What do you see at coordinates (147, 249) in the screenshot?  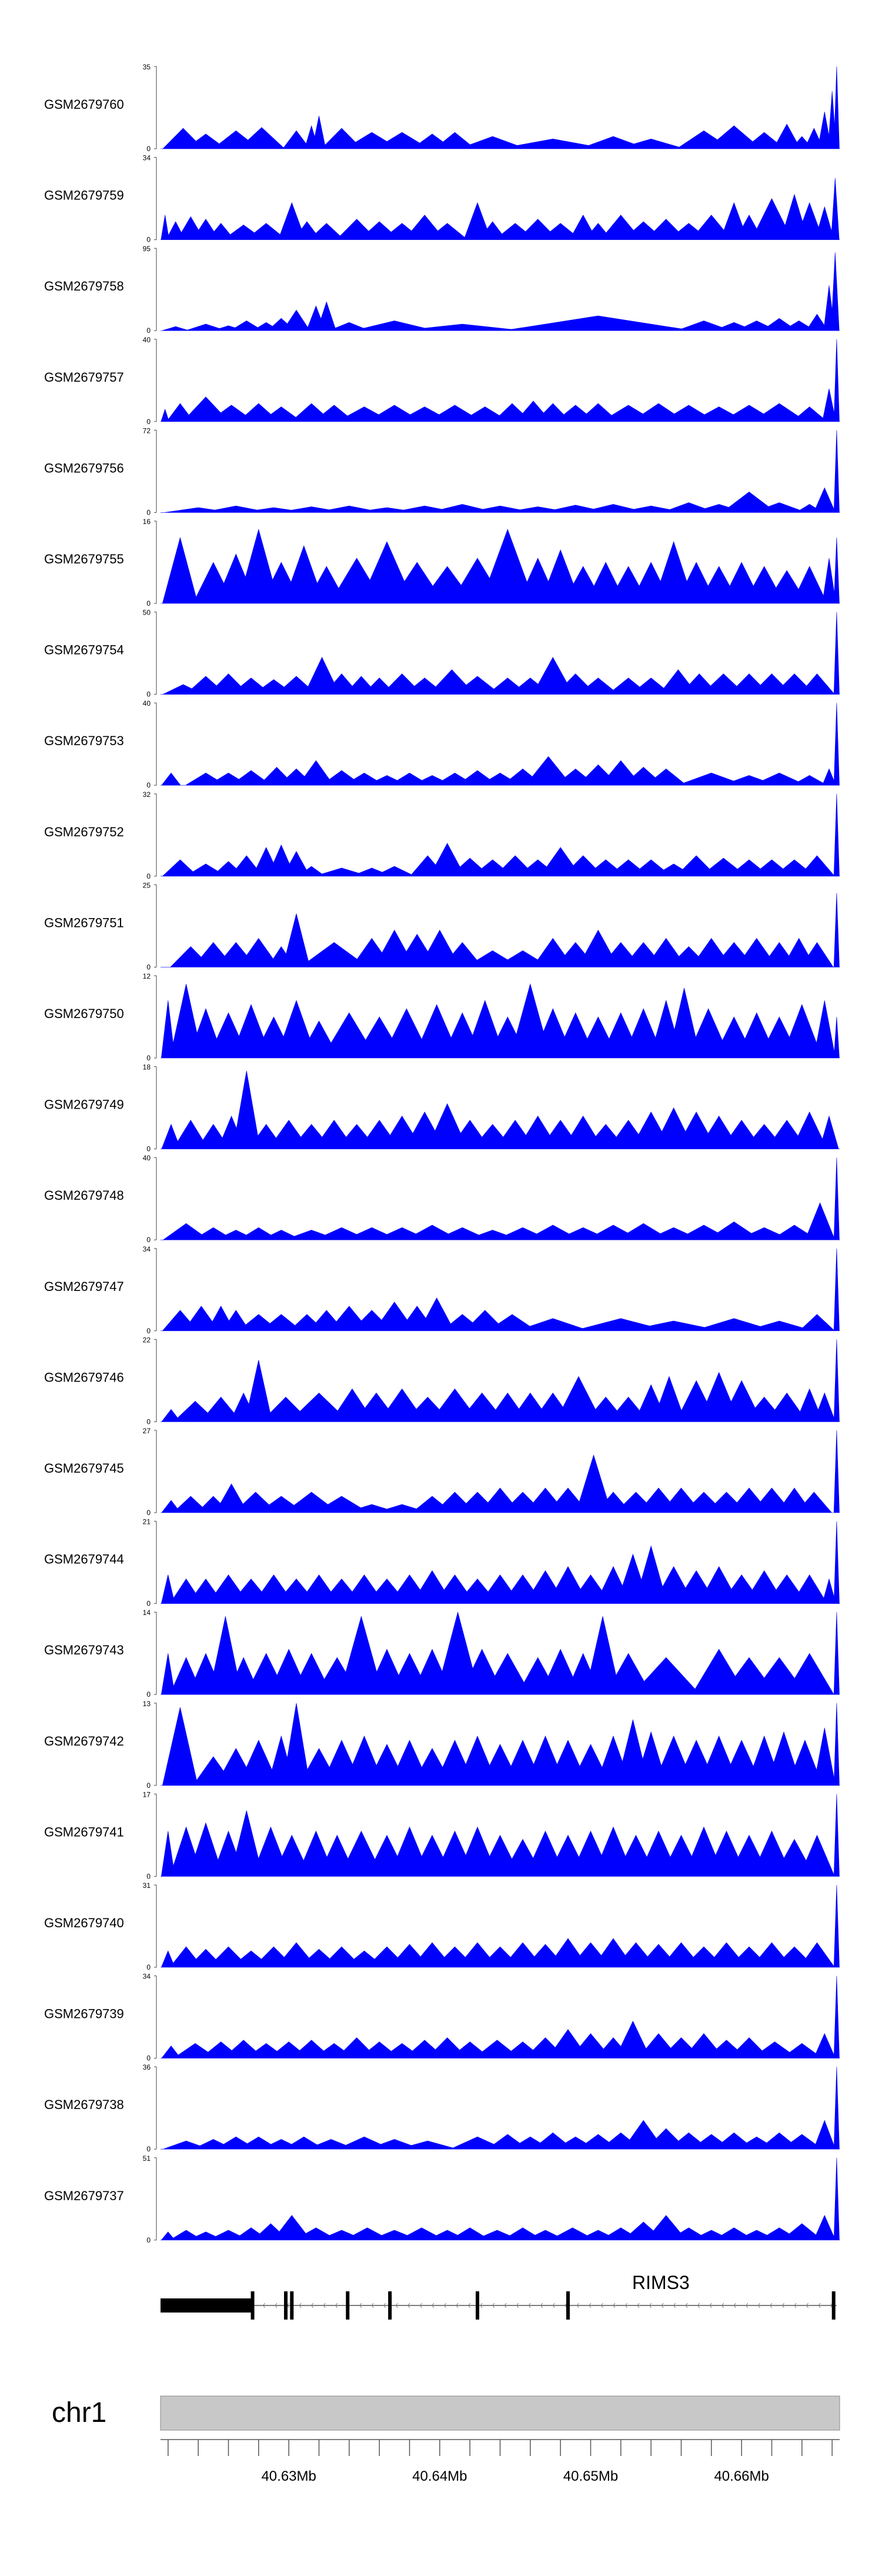 I see `y-max-label: 95` at bounding box center [147, 249].